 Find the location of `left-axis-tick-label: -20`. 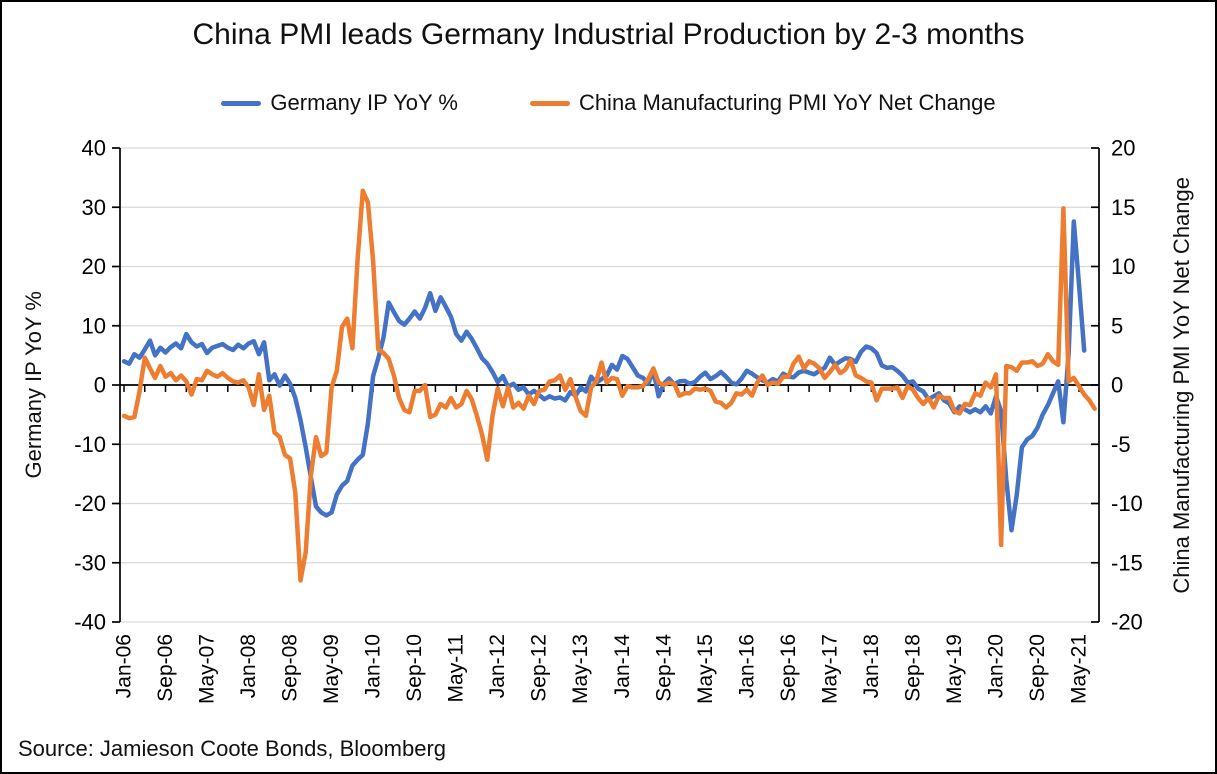

left-axis-tick-label: -20 is located at coordinates (90, 503).